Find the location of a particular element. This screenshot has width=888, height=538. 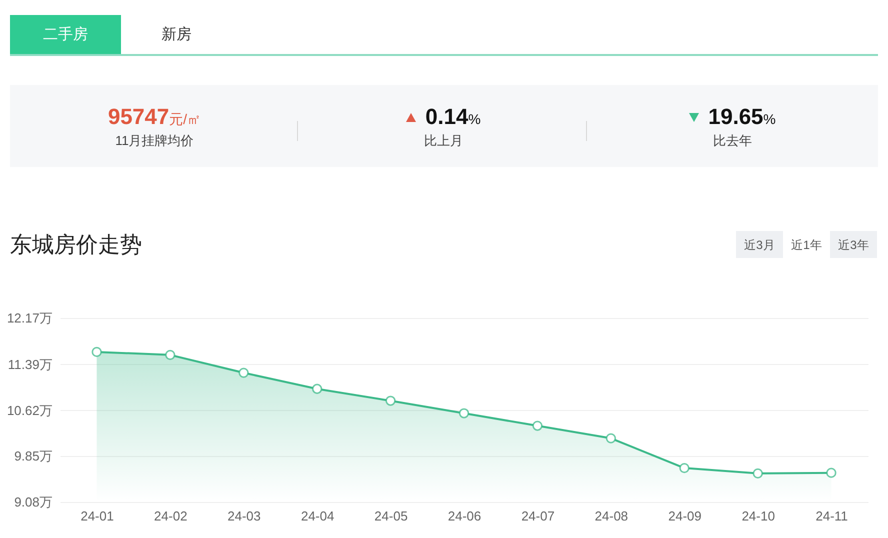

x-tick-label: 24-06 is located at coordinates (465, 516).